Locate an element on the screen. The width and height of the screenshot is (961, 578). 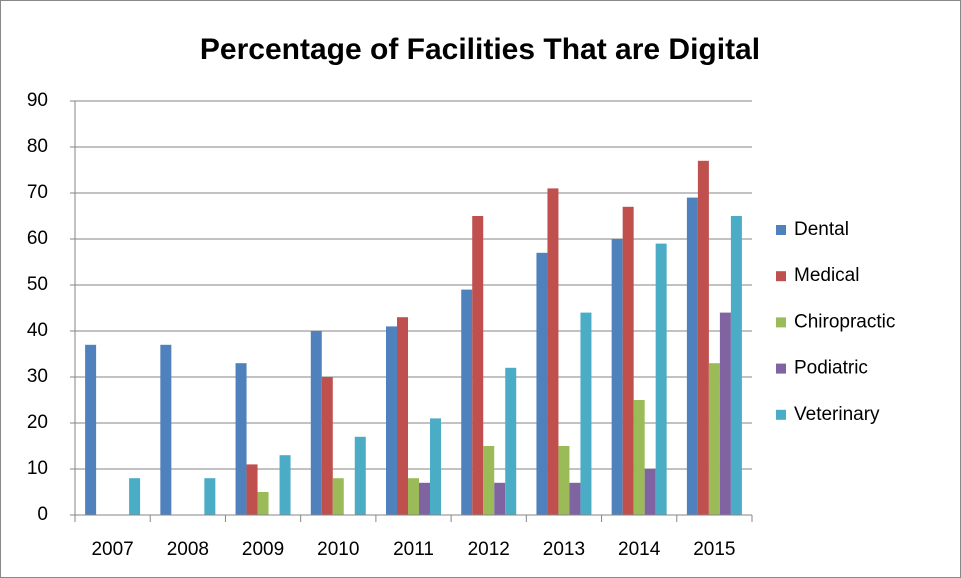
y-tick-label: 30 is located at coordinates (37, 376).